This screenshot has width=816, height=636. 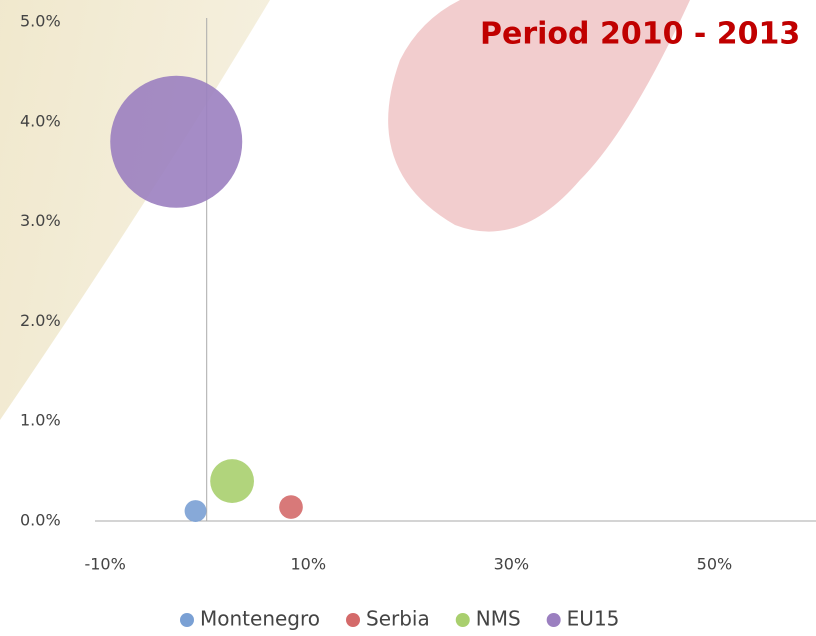 What do you see at coordinates (512, 564) in the screenshot?
I see `x-tick-label: 30%` at bounding box center [512, 564].